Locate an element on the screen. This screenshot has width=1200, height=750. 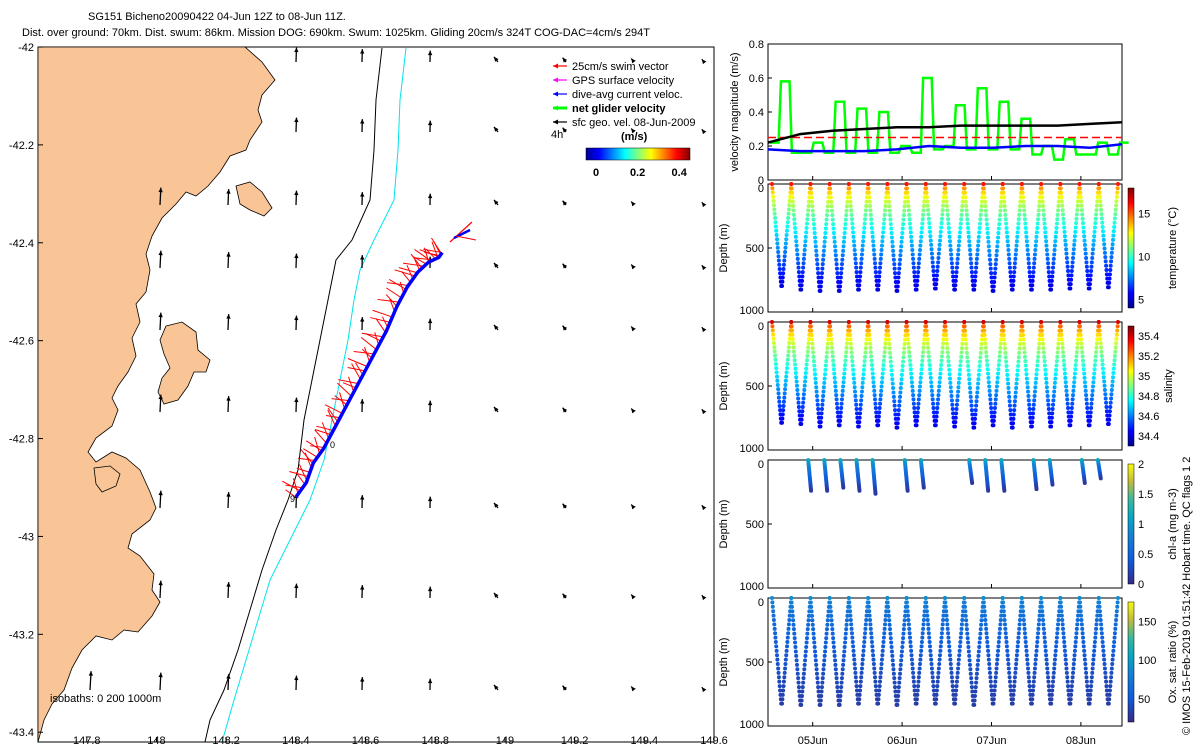
colorbar-tick-label: 0 is located at coordinates (1141, 585).